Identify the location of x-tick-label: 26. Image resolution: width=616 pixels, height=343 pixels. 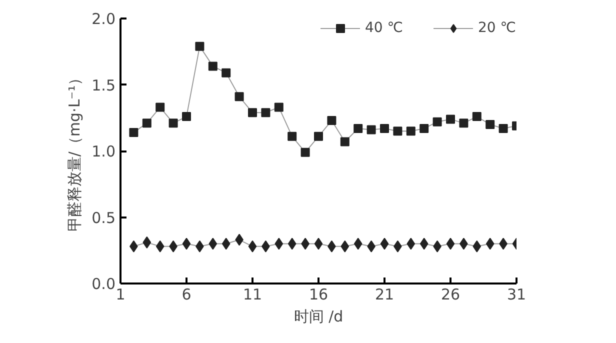
(450, 295).